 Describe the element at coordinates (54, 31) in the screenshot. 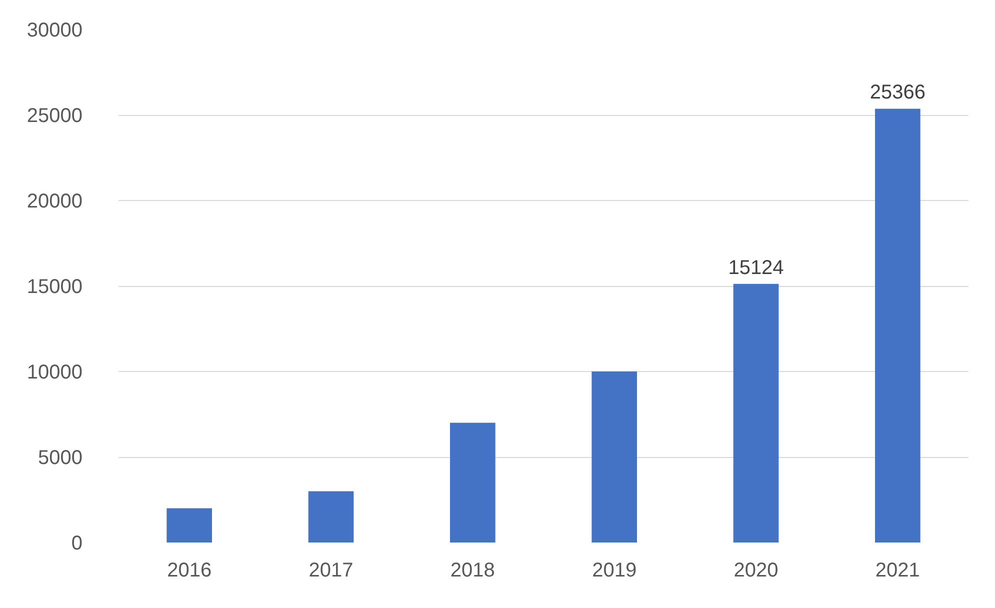

I see `y-tick-label: 30000` at that location.